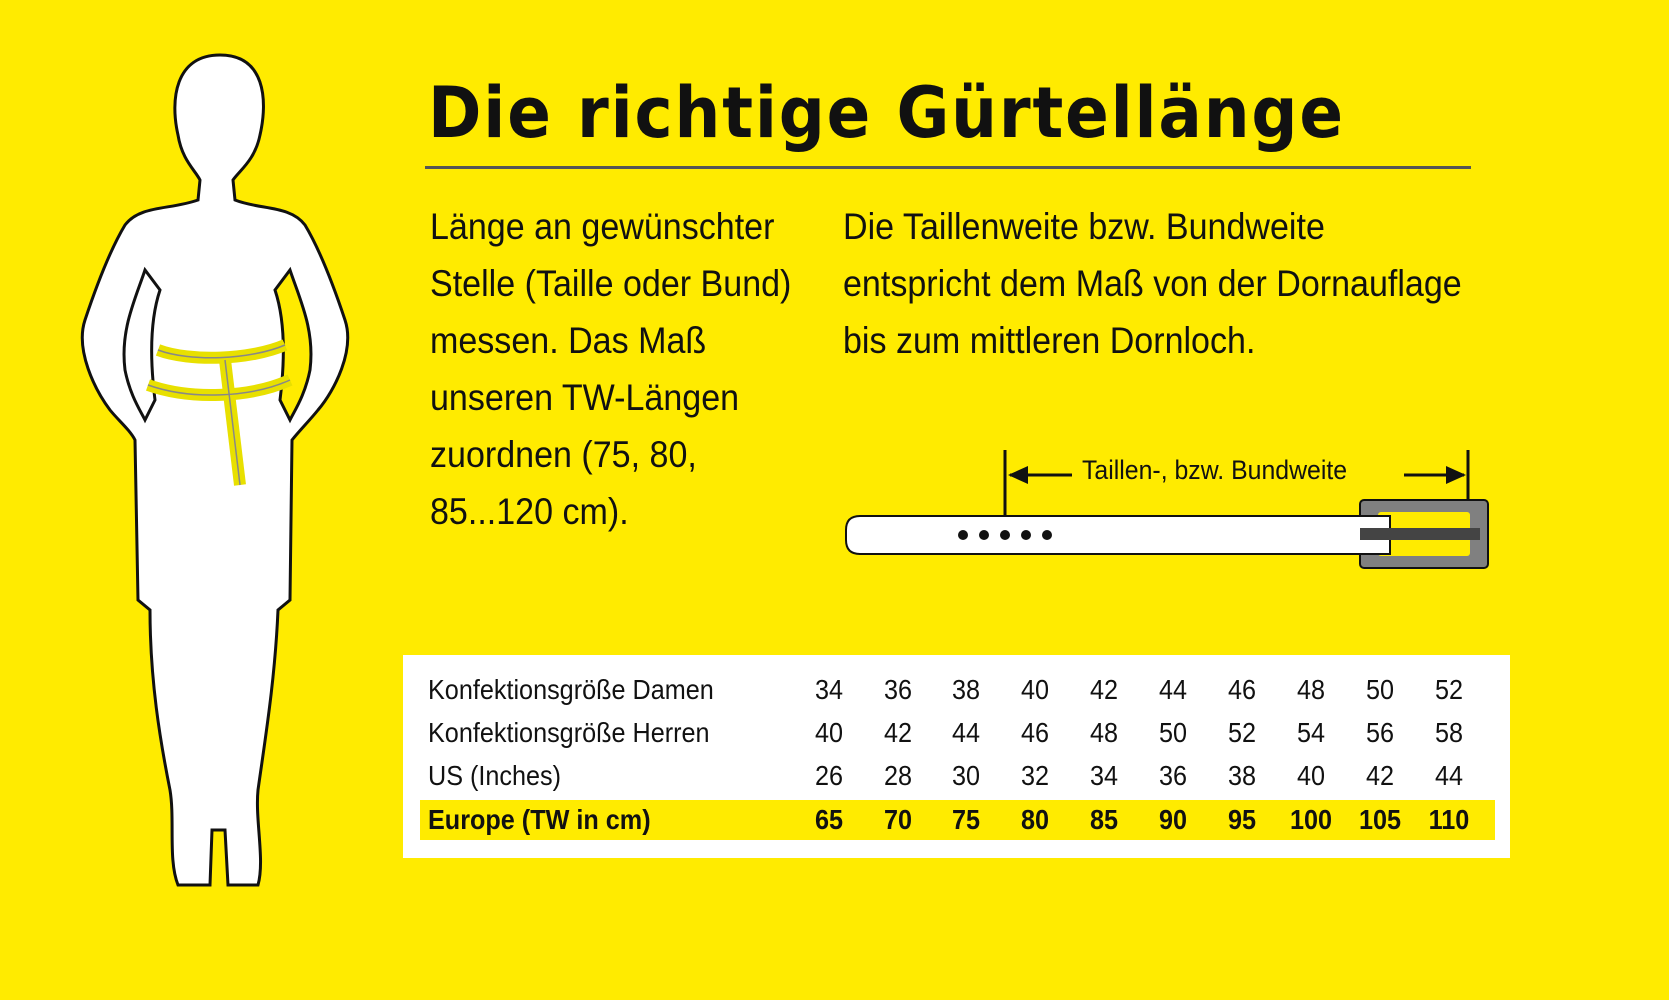 The width and height of the screenshot is (1669, 1000). I want to click on table-row: Europe (TW in cm) 65 70 75 80 85 90 95 100 105 110, so click(957, 820).